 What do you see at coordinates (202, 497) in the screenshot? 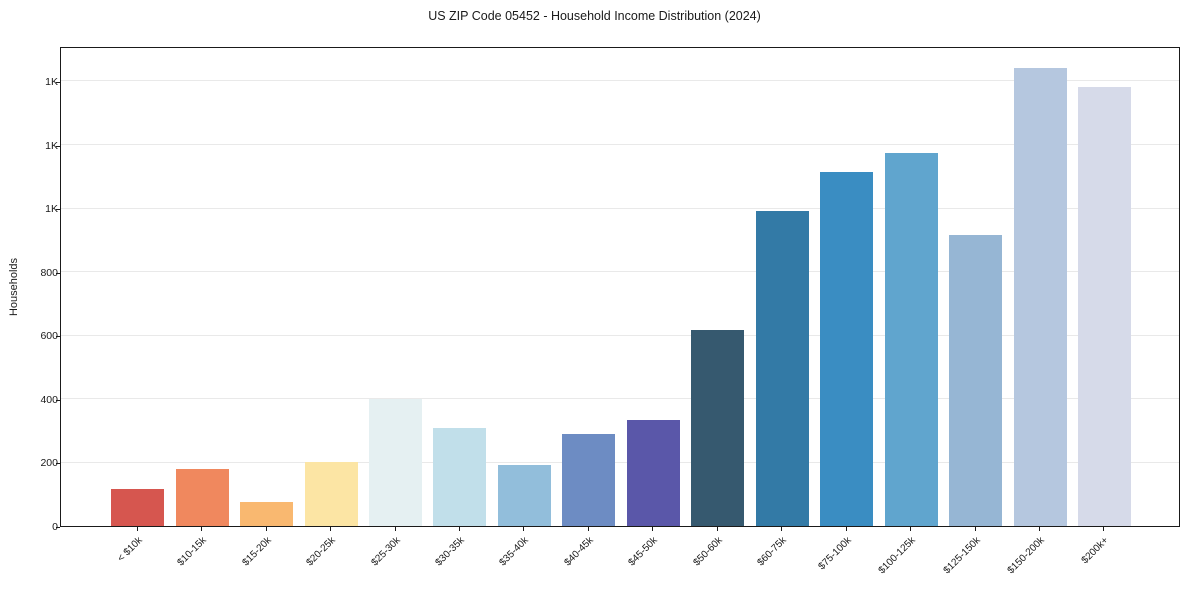
I see `bar-$10-15k` at bounding box center [202, 497].